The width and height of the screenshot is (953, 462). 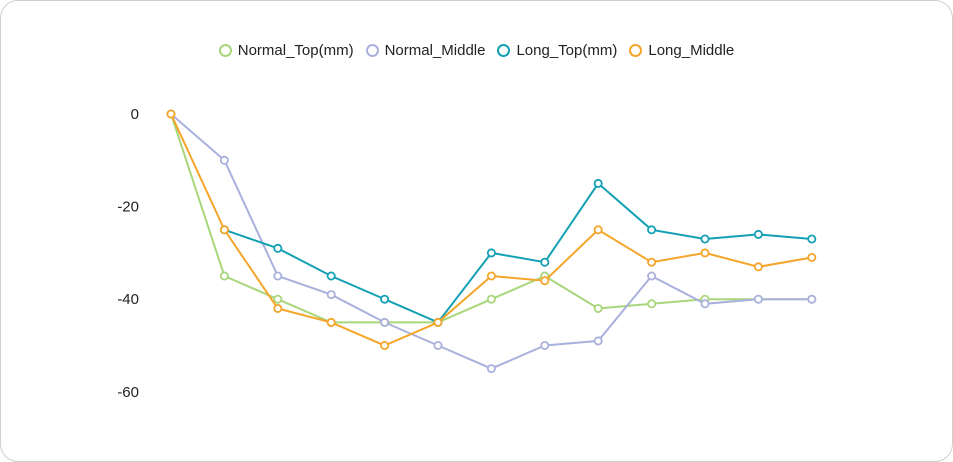 I want to click on y-tick-label: -20, so click(x=128, y=207).